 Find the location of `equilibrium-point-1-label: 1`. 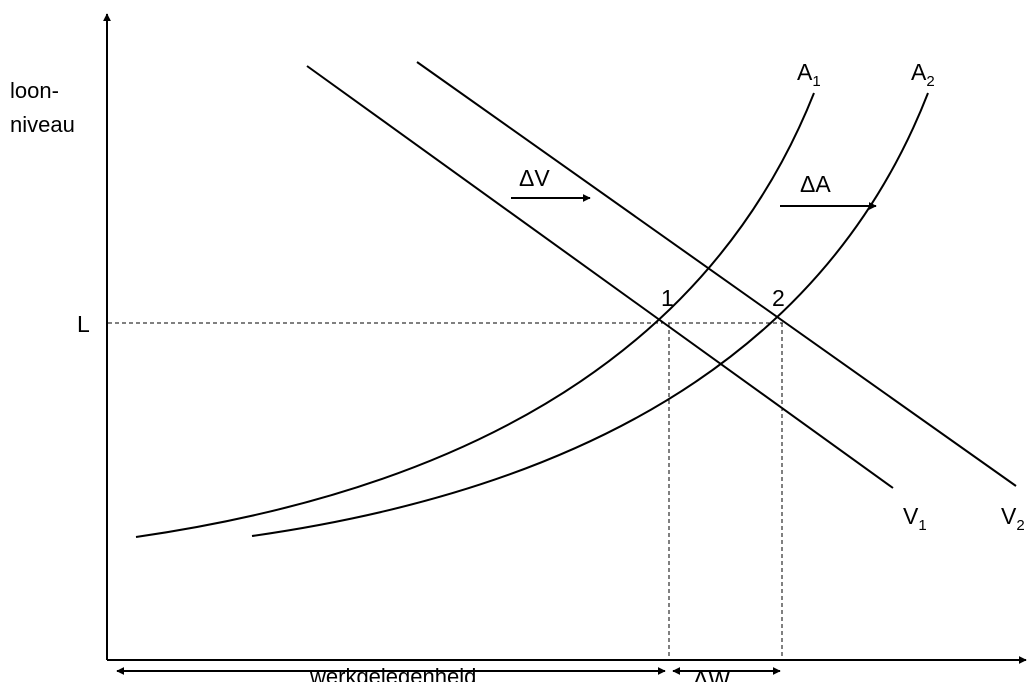

equilibrium-point-1-label: 1 is located at coordinates (667, 298).